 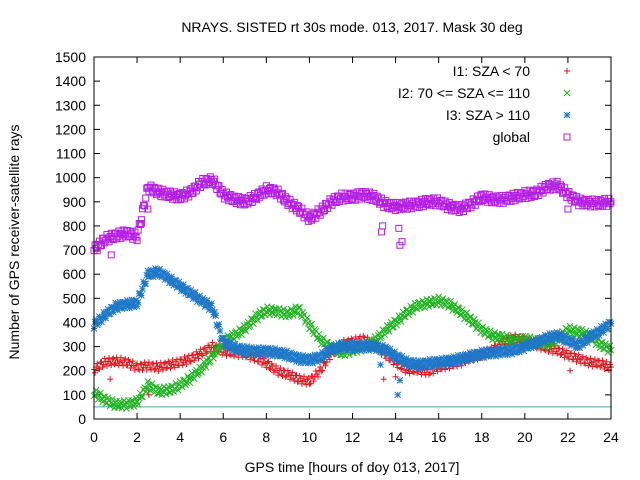 What do you see at coordinates (137, 437) in the screenshot?
I see `x-tick-label: 2` at bounding box center [137, 437].